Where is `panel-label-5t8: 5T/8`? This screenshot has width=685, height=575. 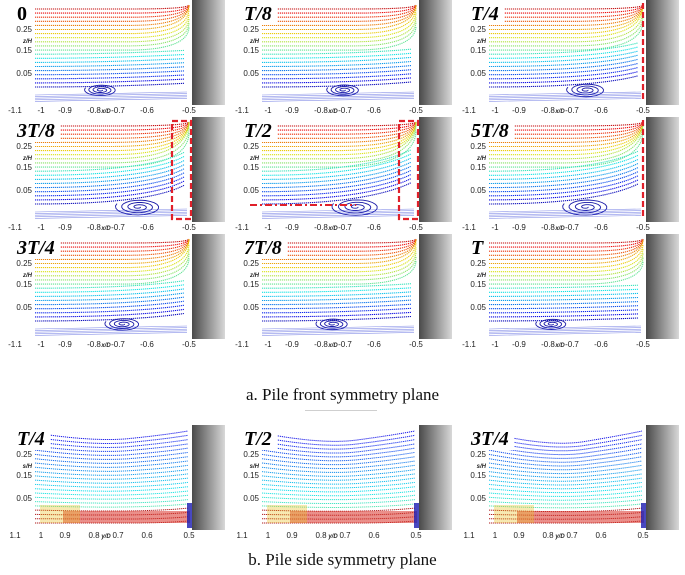
panel-label-5t8: 5T/8 is located at coordinates (490, 131).